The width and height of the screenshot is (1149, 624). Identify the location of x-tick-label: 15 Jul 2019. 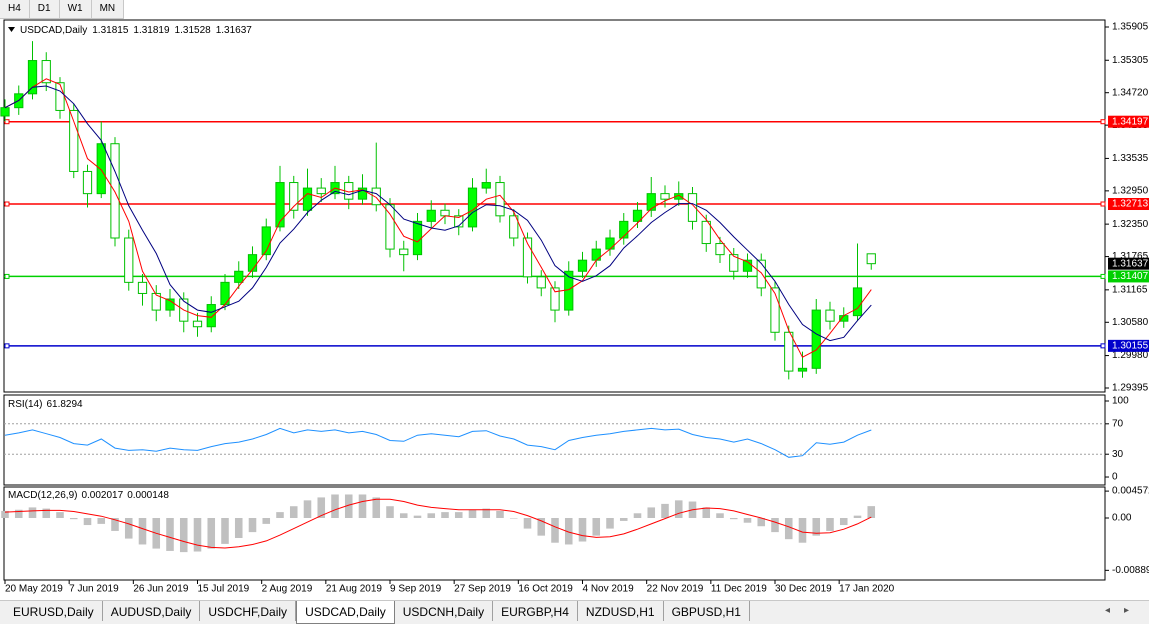
(224, 589).